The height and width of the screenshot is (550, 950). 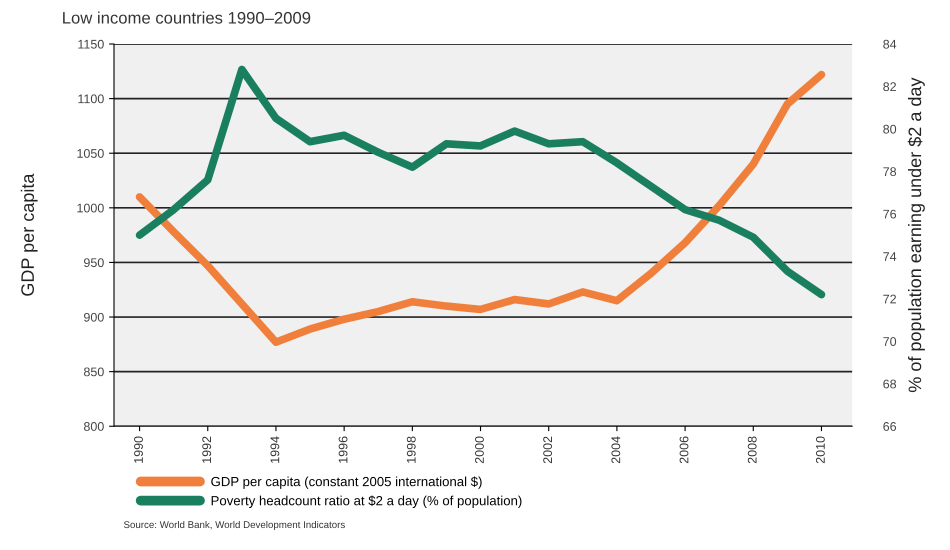 I want to click on x-tick-label: 2000, so click(x=479, y=450).